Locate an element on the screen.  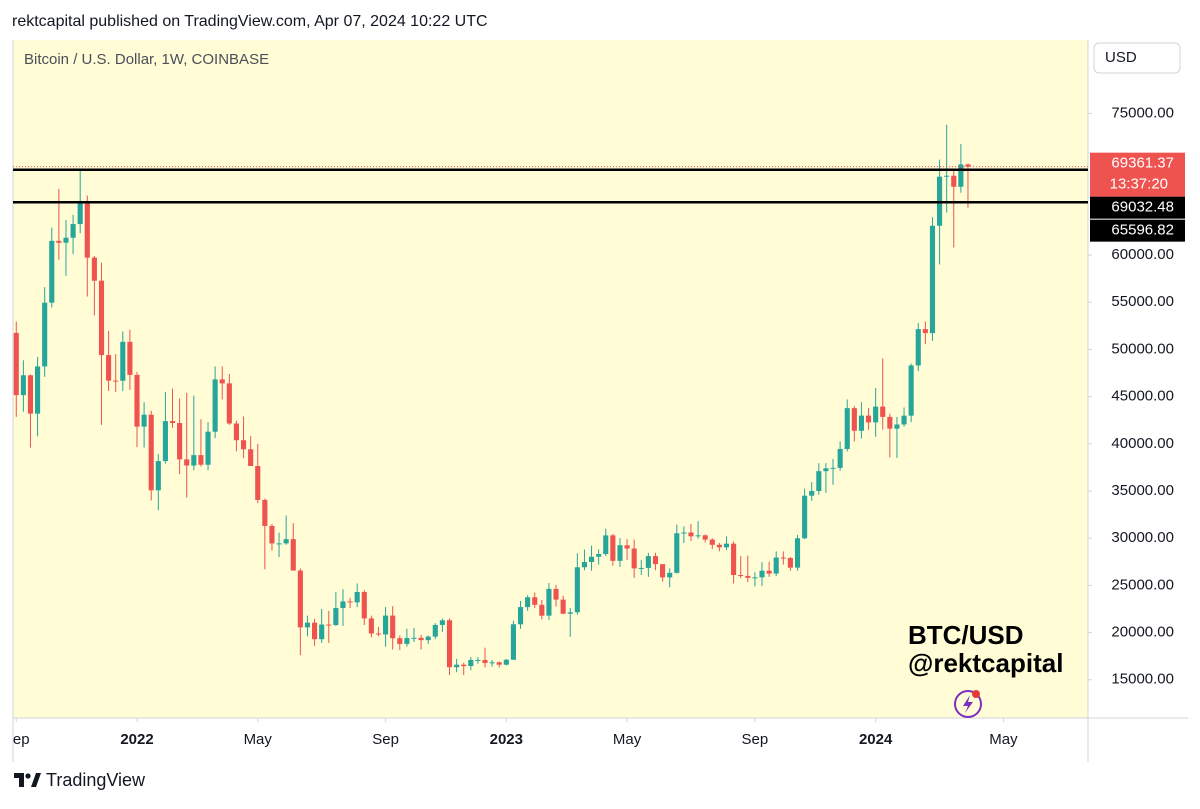
currency-button is located at coordinates (1137, 58).